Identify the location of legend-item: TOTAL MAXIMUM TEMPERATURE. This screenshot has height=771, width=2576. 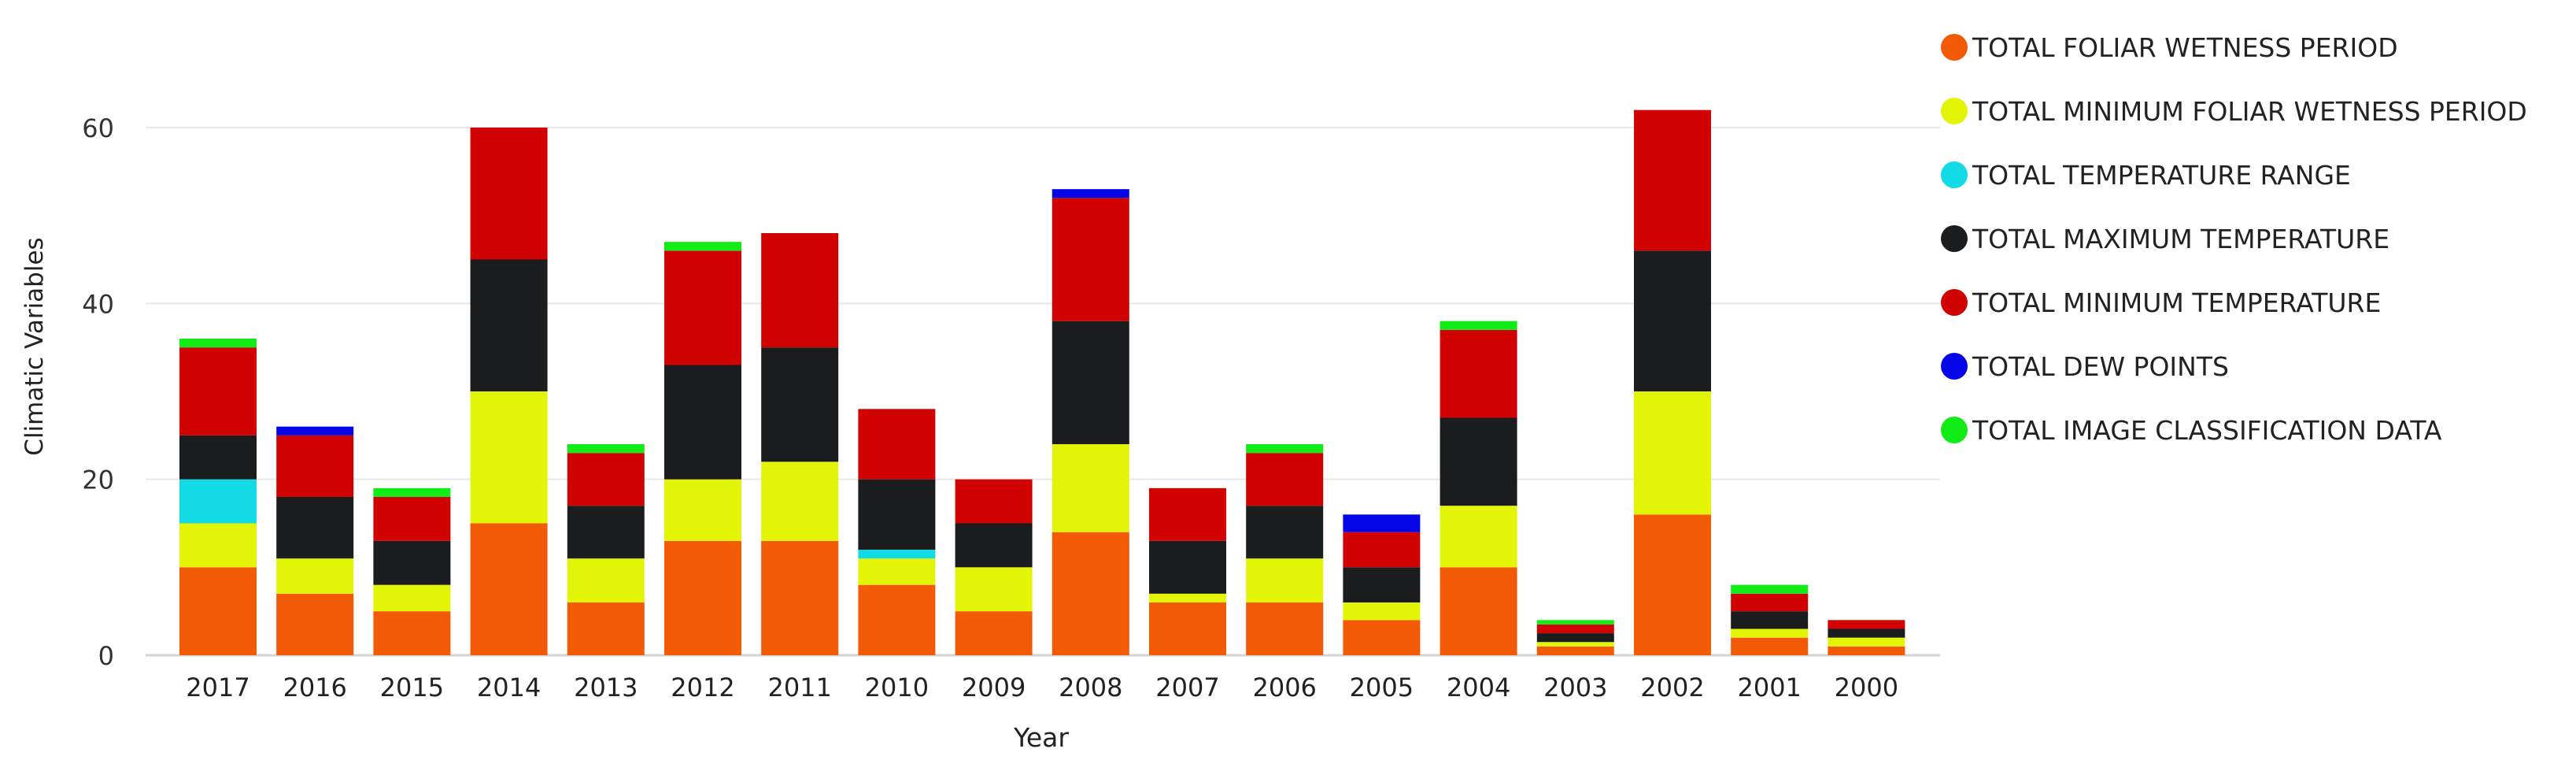
(2165, 238).